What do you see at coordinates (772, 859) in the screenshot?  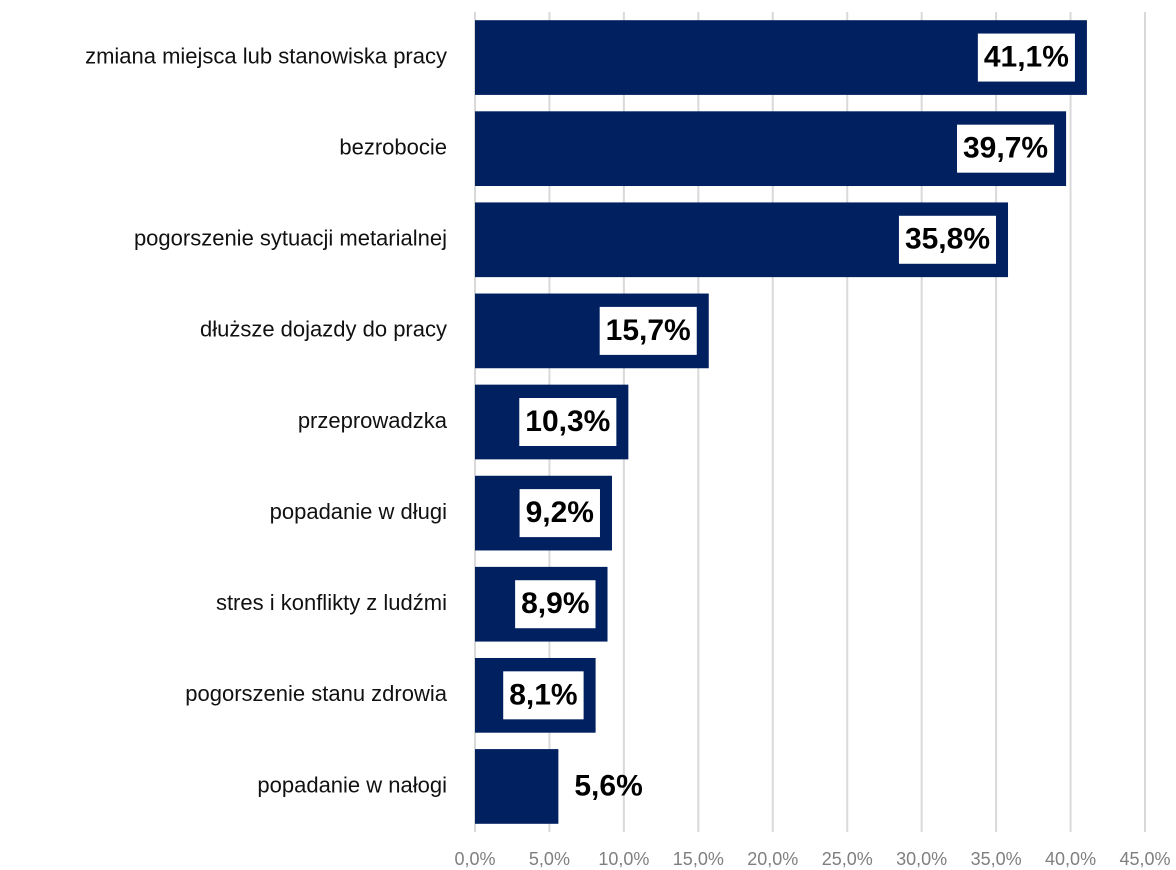 I see `x-tick-label: 20,0%` at bounding box center [772, 859].